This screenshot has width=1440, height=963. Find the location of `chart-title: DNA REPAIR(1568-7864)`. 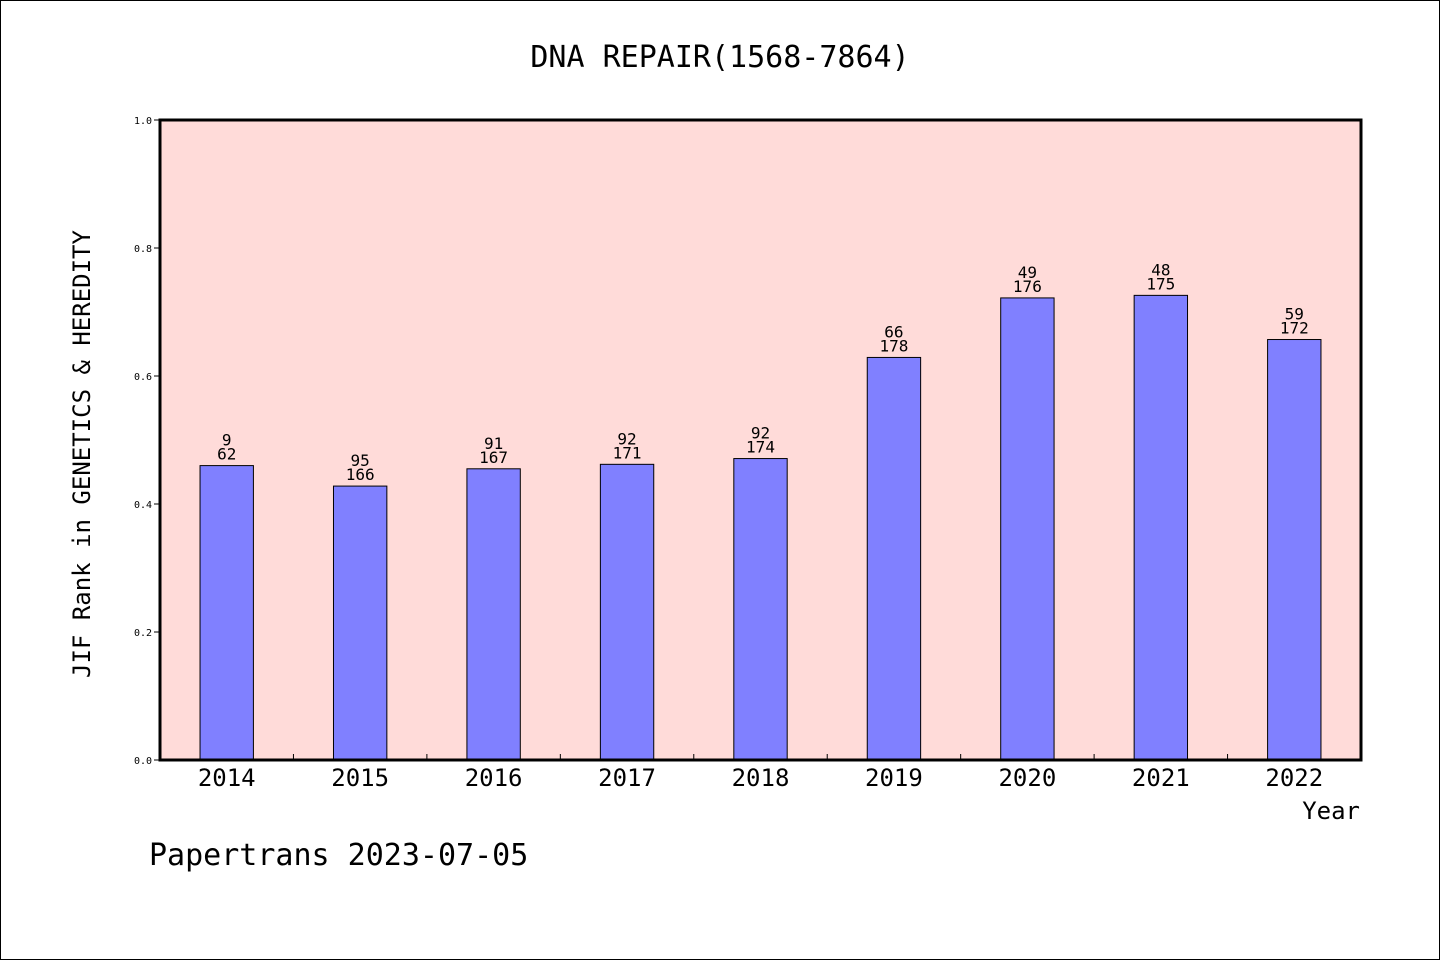

chart-title: DNA REPAIR(1568-7864) is located at coordinates (719, 57).